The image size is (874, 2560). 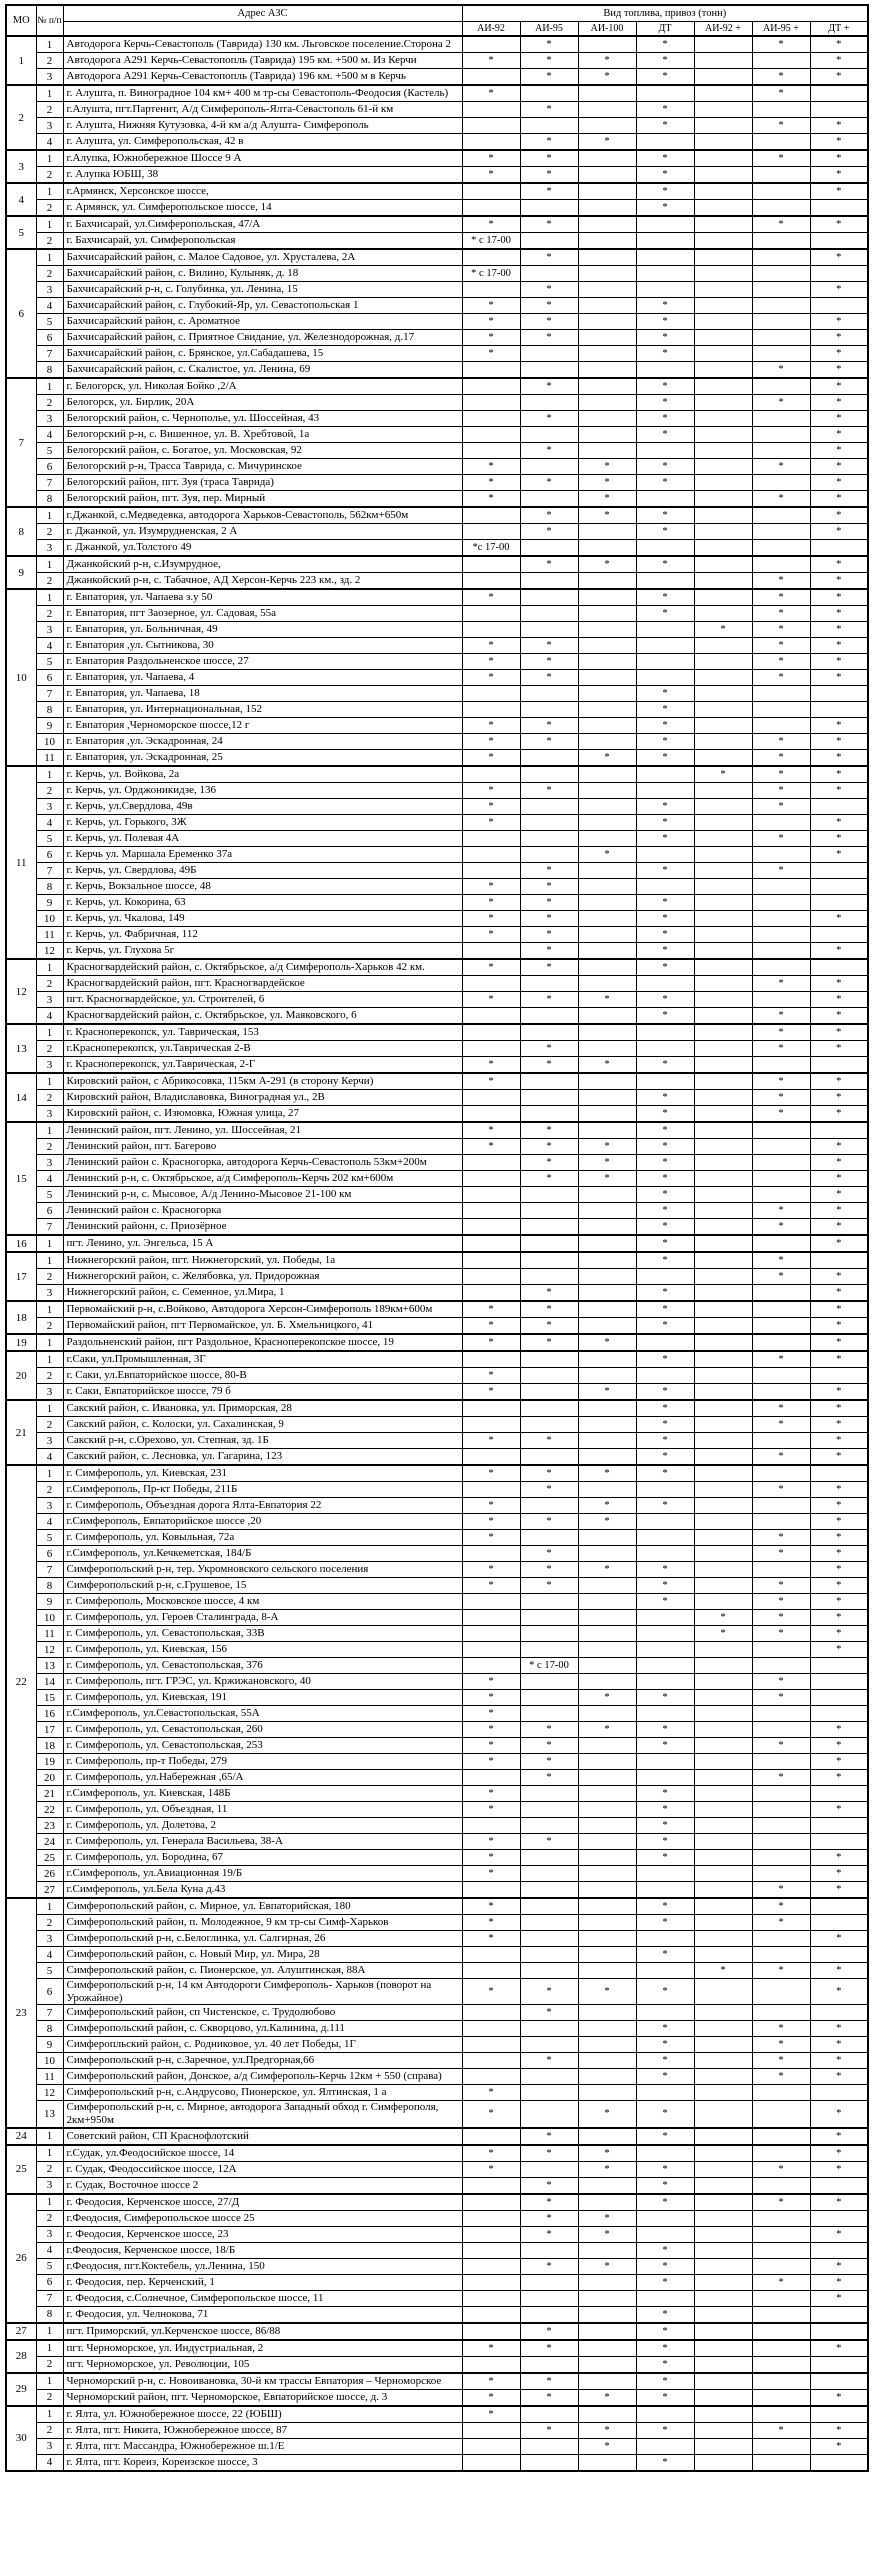 What do you see at coordinates (262, 806) in the screenshot?
I see `address-cell: г. Керчь, ул.Свердлова, 49в` at bounding box center [262, 806].